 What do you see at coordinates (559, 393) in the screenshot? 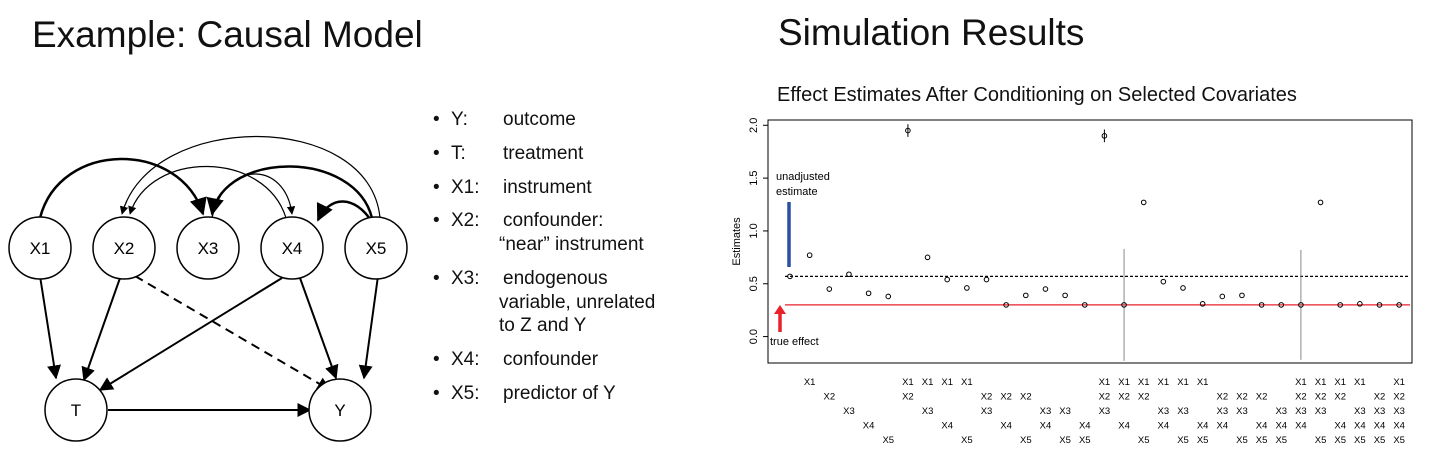
I see `bullet-text: predictor of Y` at bounding box center [559, 393].